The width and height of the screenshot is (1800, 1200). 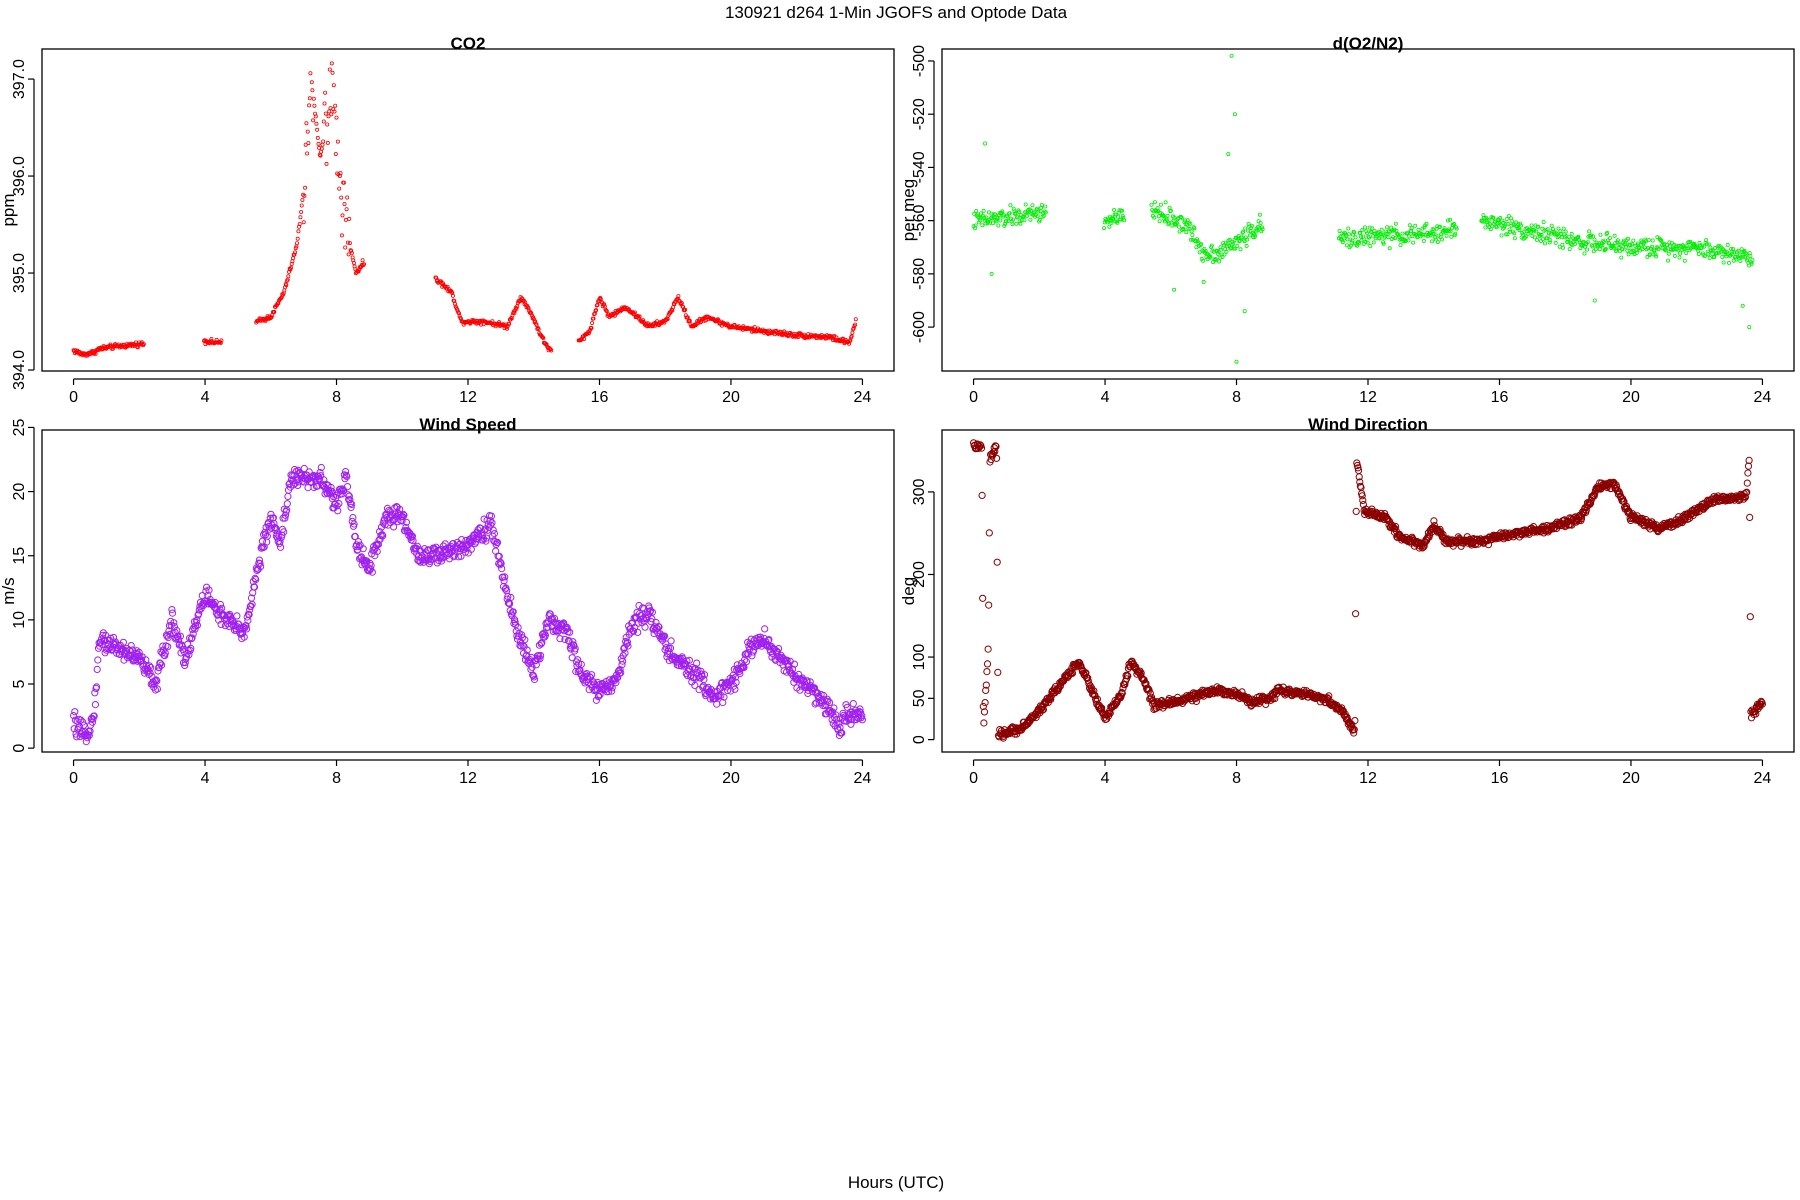 I want to click on data-point-outlier, so click(x=985, y=143).